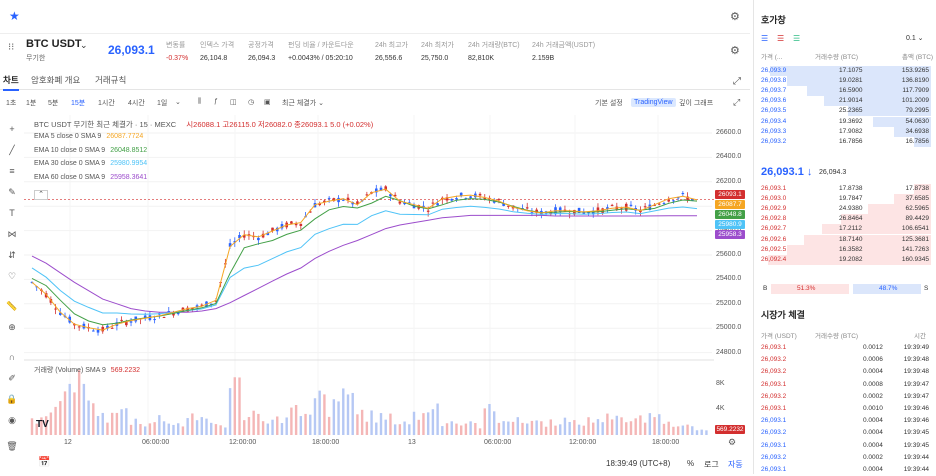  What do you see at coordinates (412, 442) in the screenshot?
I see `time-tick-label: 13` at bounding box center [412, 442].